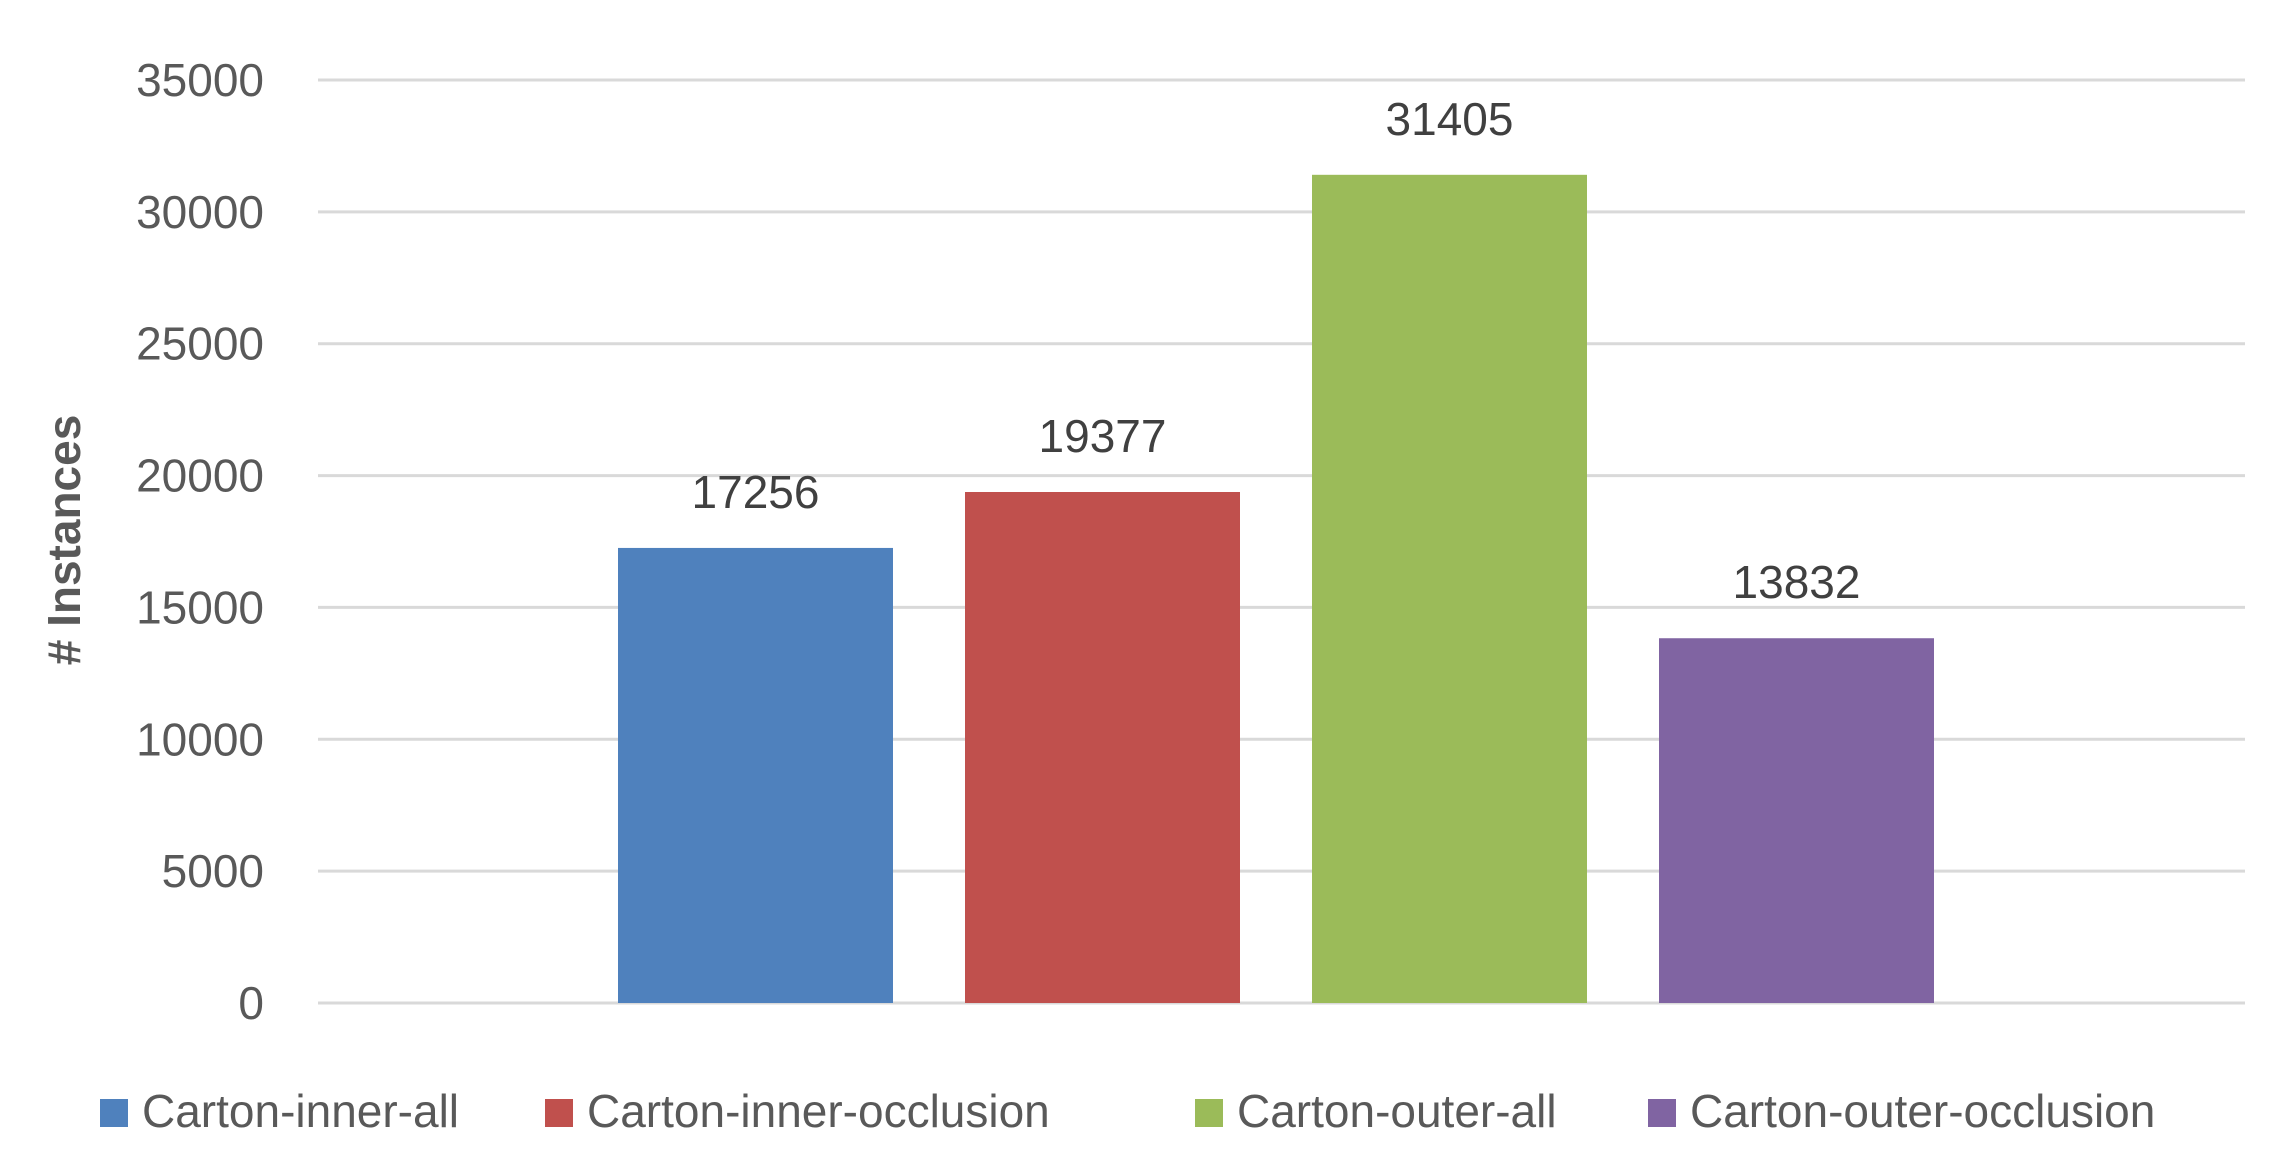  Describe the element at coordinates (213, 871) in the screenshot. I see `y-tick-label: 5000` at that location.